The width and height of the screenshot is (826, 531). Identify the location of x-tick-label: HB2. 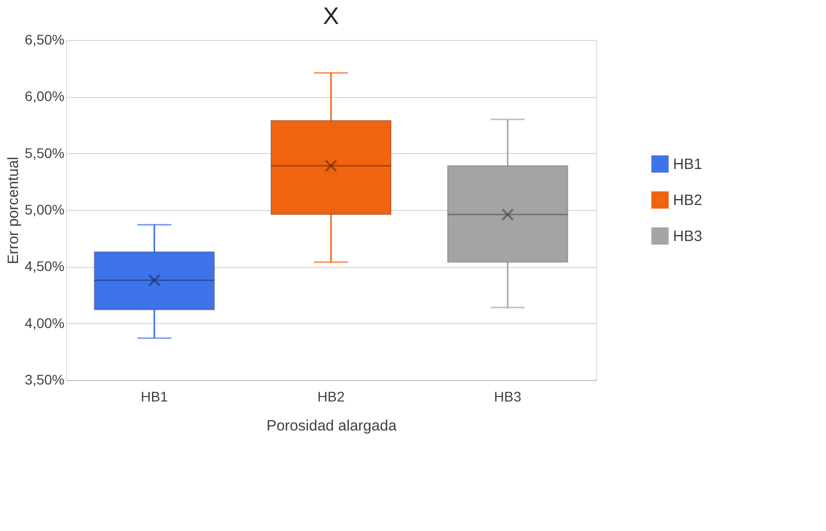
(331, 396).